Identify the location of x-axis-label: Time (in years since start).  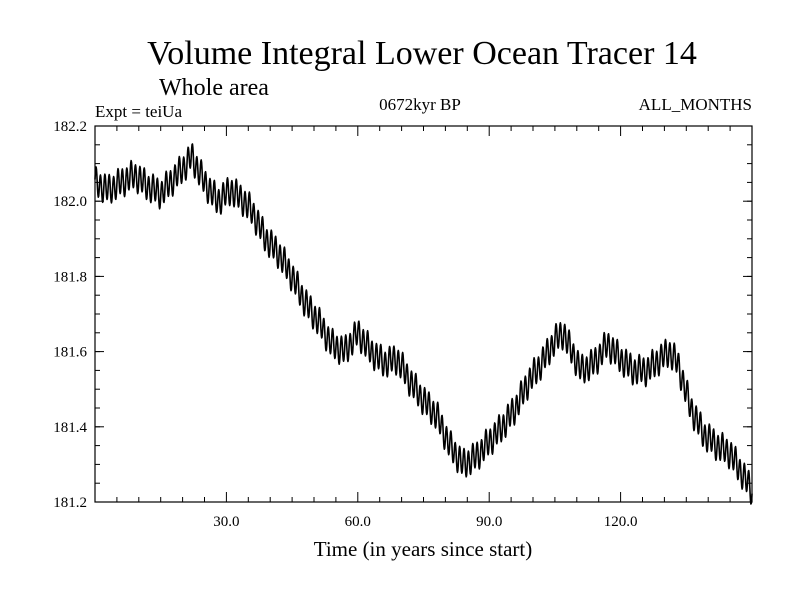
(423, 549).